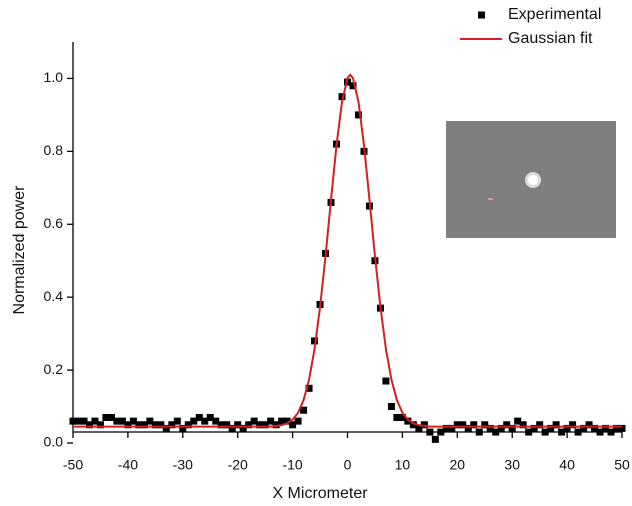  Describe the element at coordinates (54, 77) in the screenshot. I see `y-tick-label: 1.0` at that location.